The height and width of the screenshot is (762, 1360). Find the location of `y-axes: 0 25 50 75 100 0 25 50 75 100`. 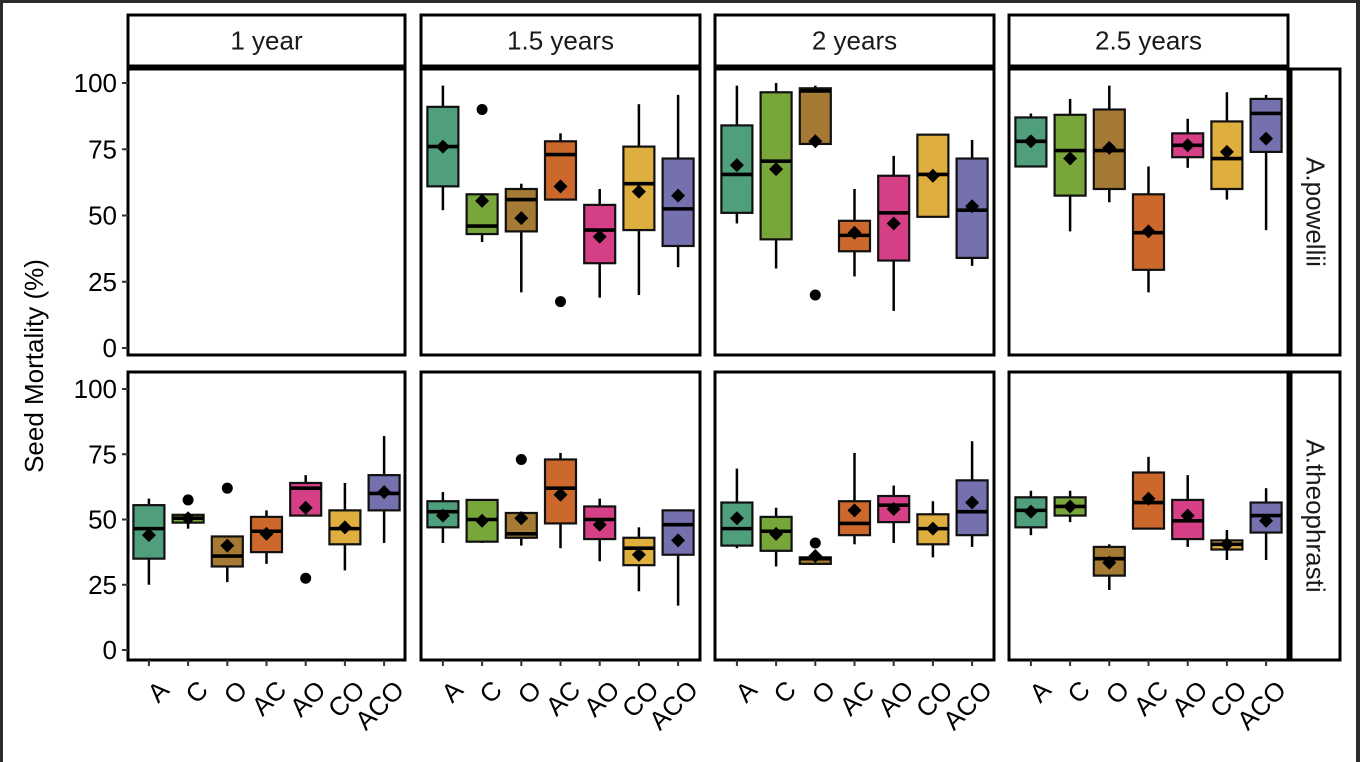

y-axes: 0 25 50 75 100 0 25 50 75 100 is located at coordinates (101, 366).